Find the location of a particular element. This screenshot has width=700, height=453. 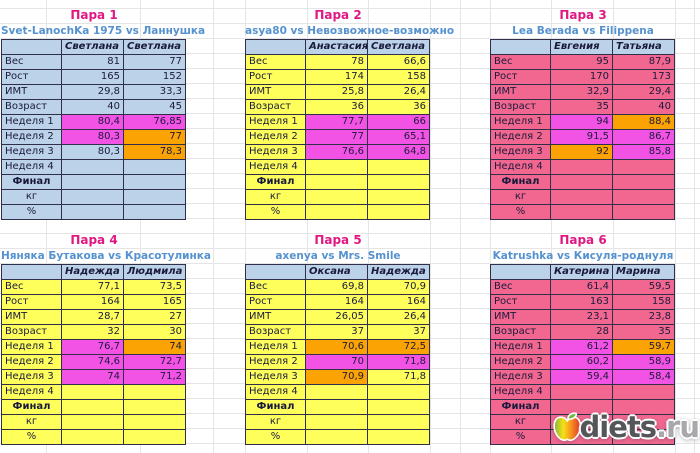

value-cell: 87,9 is located at coordinates (643, 62).